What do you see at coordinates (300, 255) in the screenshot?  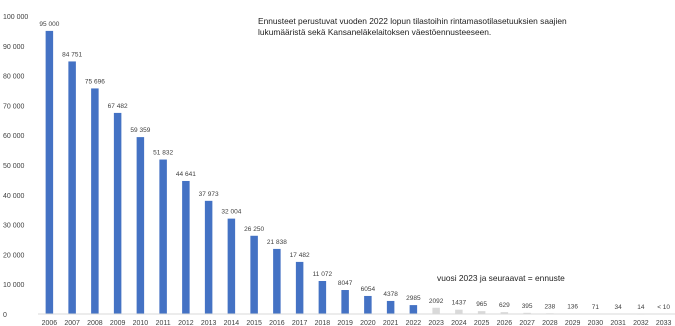 I see `data-label-2017: 17 482` at bounding box center [300, 255].